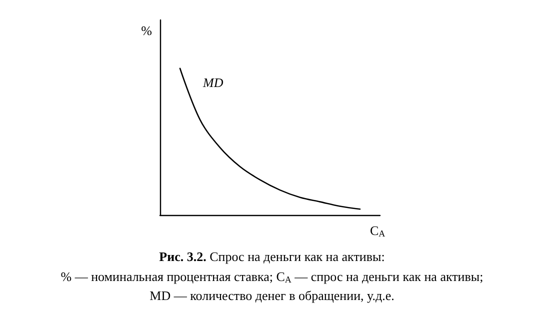  What do you see at coordinates (182, 256) in the screenshot?
I see `text: Рис. 3.2.` at bounding box center [182, 256].